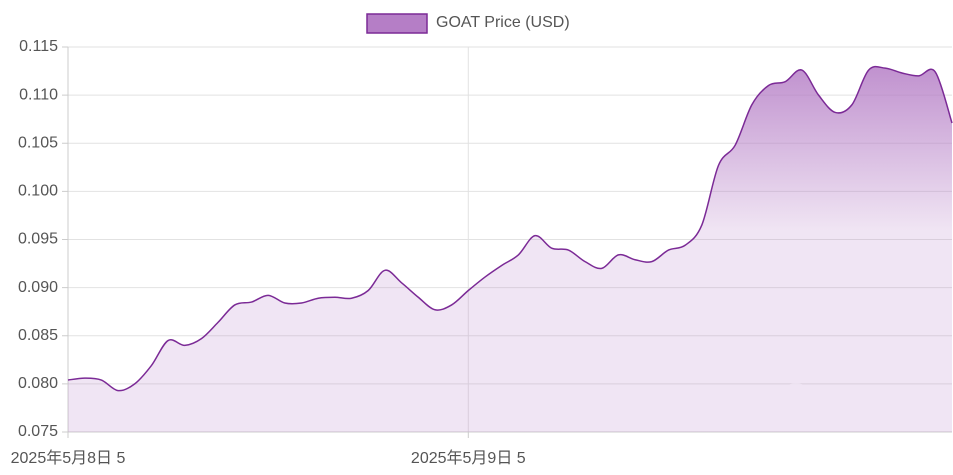 This screenshot has height=475, width=953. Describe the element at coordinates (38, 287) in the screenshot. I see `y-tick-label: 0.090` at that location.